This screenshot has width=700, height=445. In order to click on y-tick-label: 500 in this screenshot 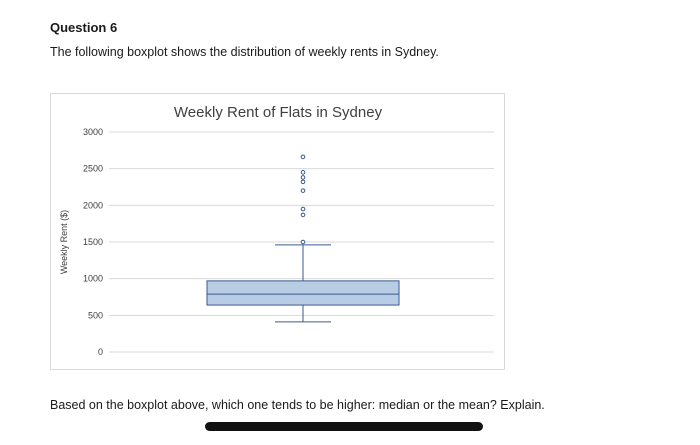, I will do `click(95, 315)`.